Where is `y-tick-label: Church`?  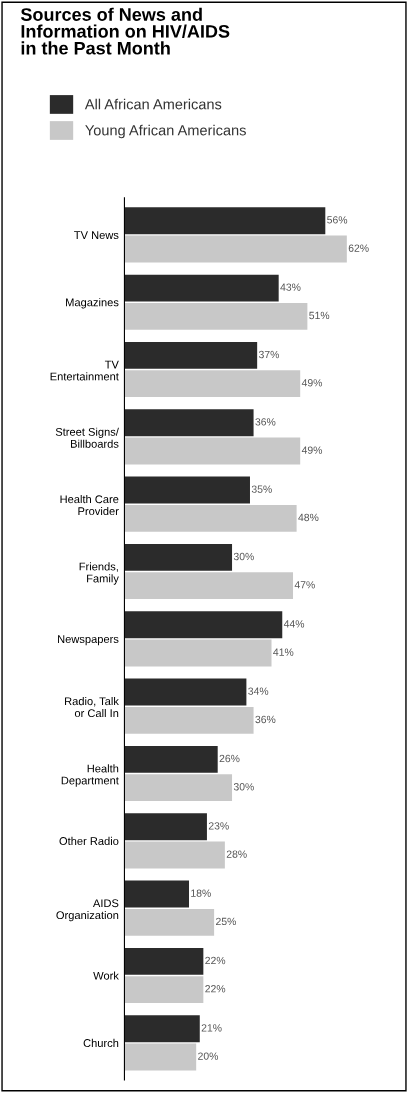
y-tick-label: Church is located at coordinates (101, 1042).